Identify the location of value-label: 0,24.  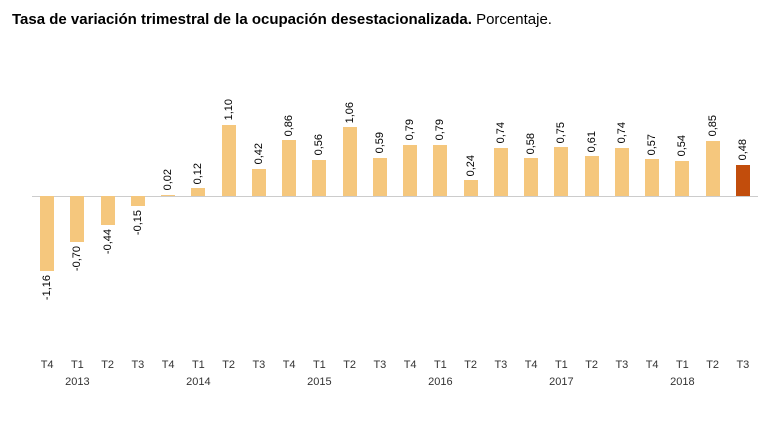
(470, 165).